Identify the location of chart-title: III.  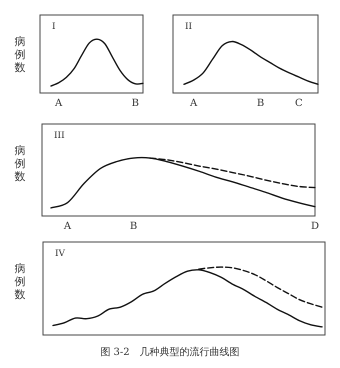
(60, 136).